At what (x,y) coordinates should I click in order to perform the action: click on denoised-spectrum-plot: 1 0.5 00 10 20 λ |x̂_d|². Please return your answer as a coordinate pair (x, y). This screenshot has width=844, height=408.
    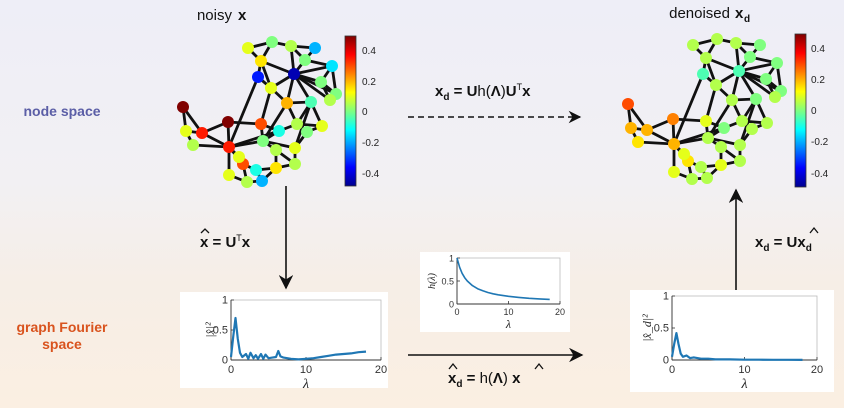
    Looking at the image, I should click on (732, 341).